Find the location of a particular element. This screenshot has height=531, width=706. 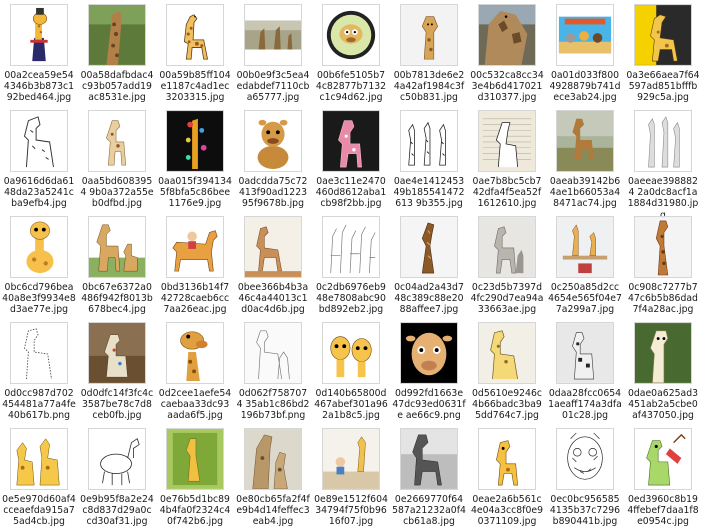

file-item: 0d2cee1aefe54caebaa33dc93aada6f5.jpg is located at coordinates (195, 371).